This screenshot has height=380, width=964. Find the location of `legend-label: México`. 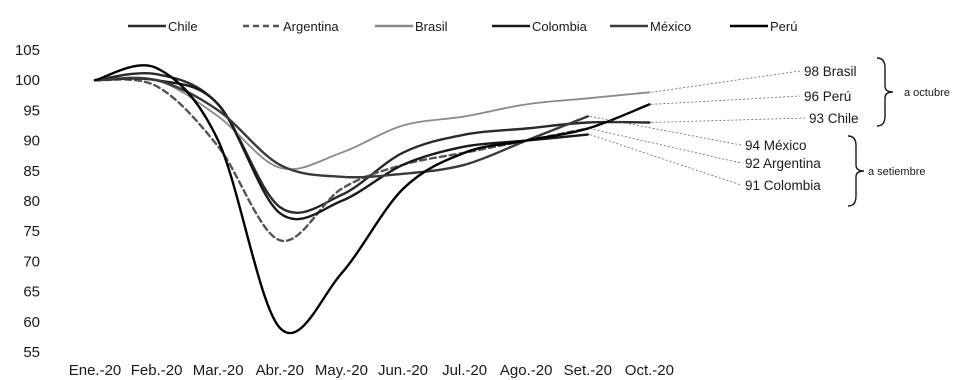

legend-label: México is located at coordinates (670, 26).